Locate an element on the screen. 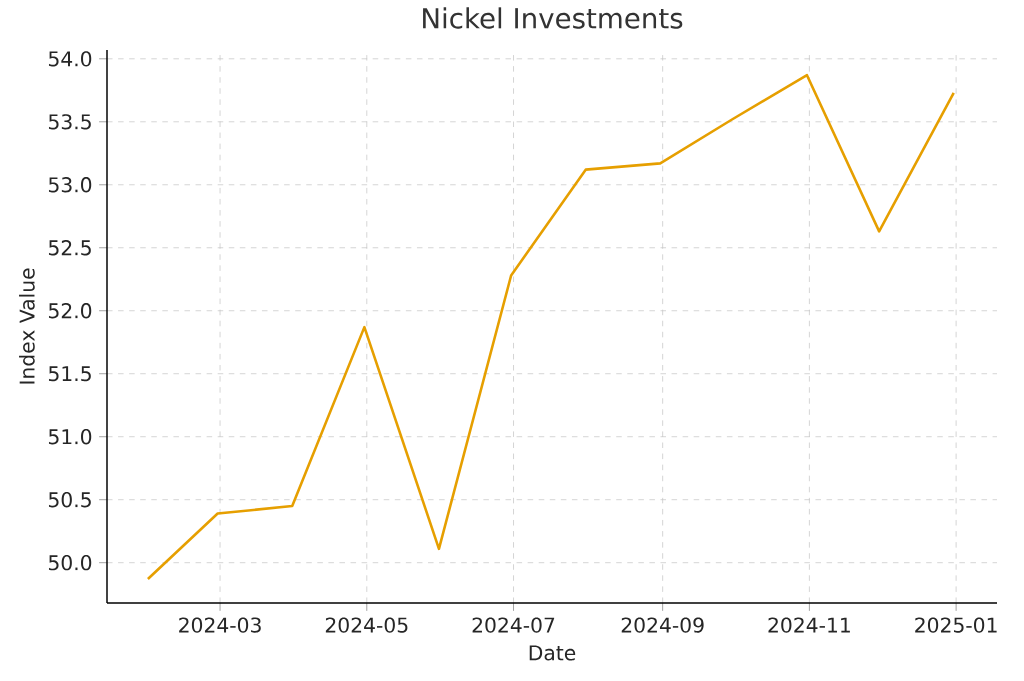 This screenshot has width=1024, height=681. y-axis-title: Index Value is located at coordinates (27, 326).